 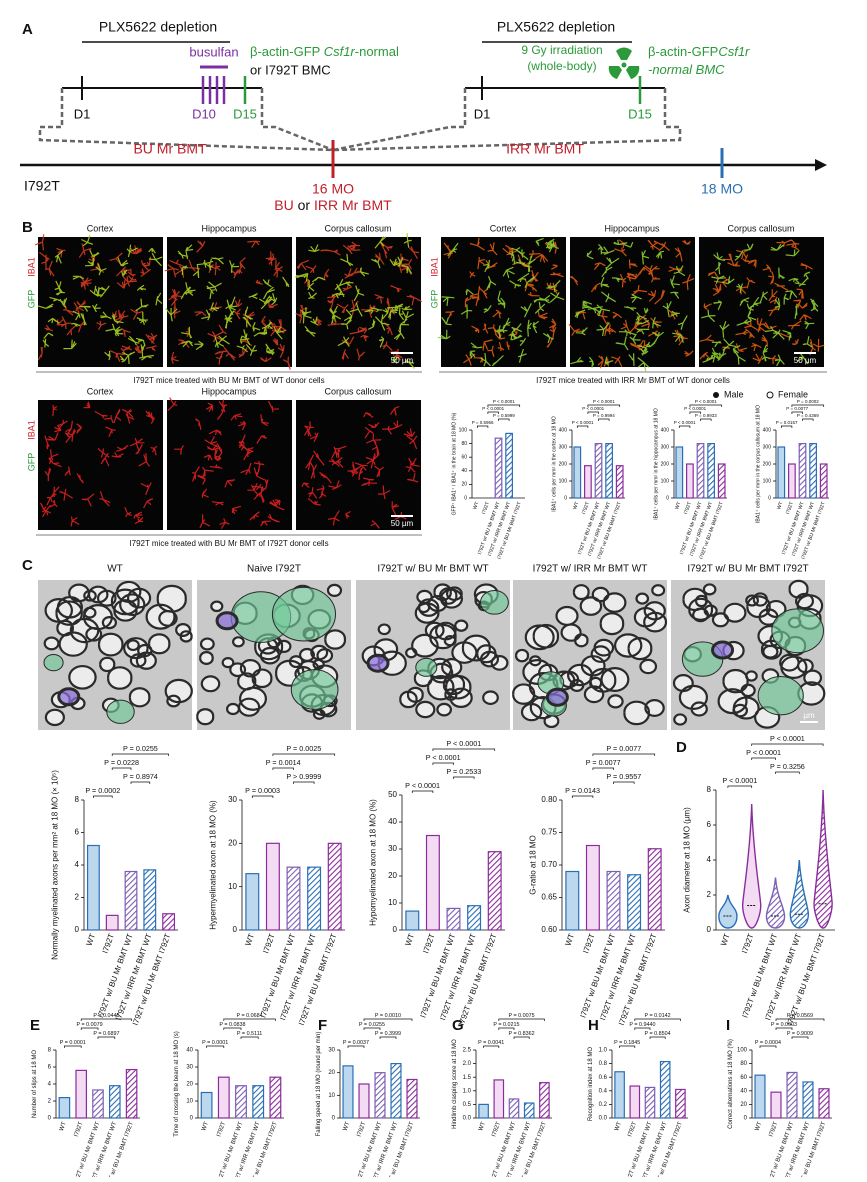 What do you see at coordinates (50, 1051) in the screenshot?
I see `y-tick-label: 8` at bounding box center [50, 1051].